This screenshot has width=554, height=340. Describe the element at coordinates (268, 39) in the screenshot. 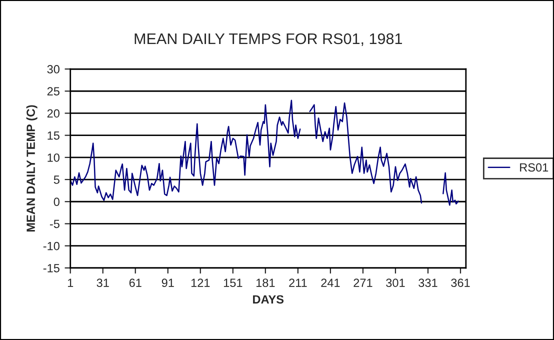

I see `chart-title: MEAN DAILY TEMPS FOR RS01, 1981` at that location.